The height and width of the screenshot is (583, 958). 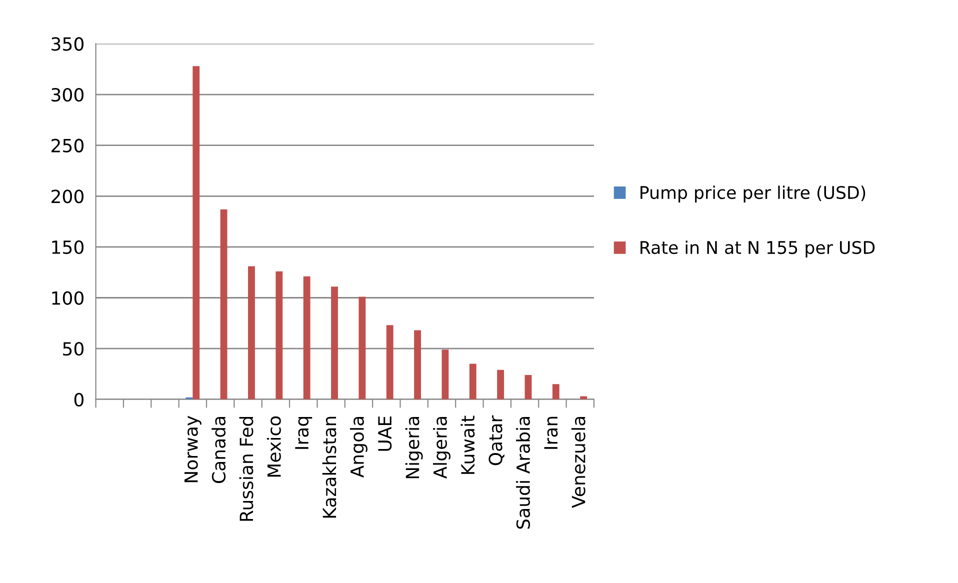 I want to click on y-tick-label: 200, so click(x=68, y=197).